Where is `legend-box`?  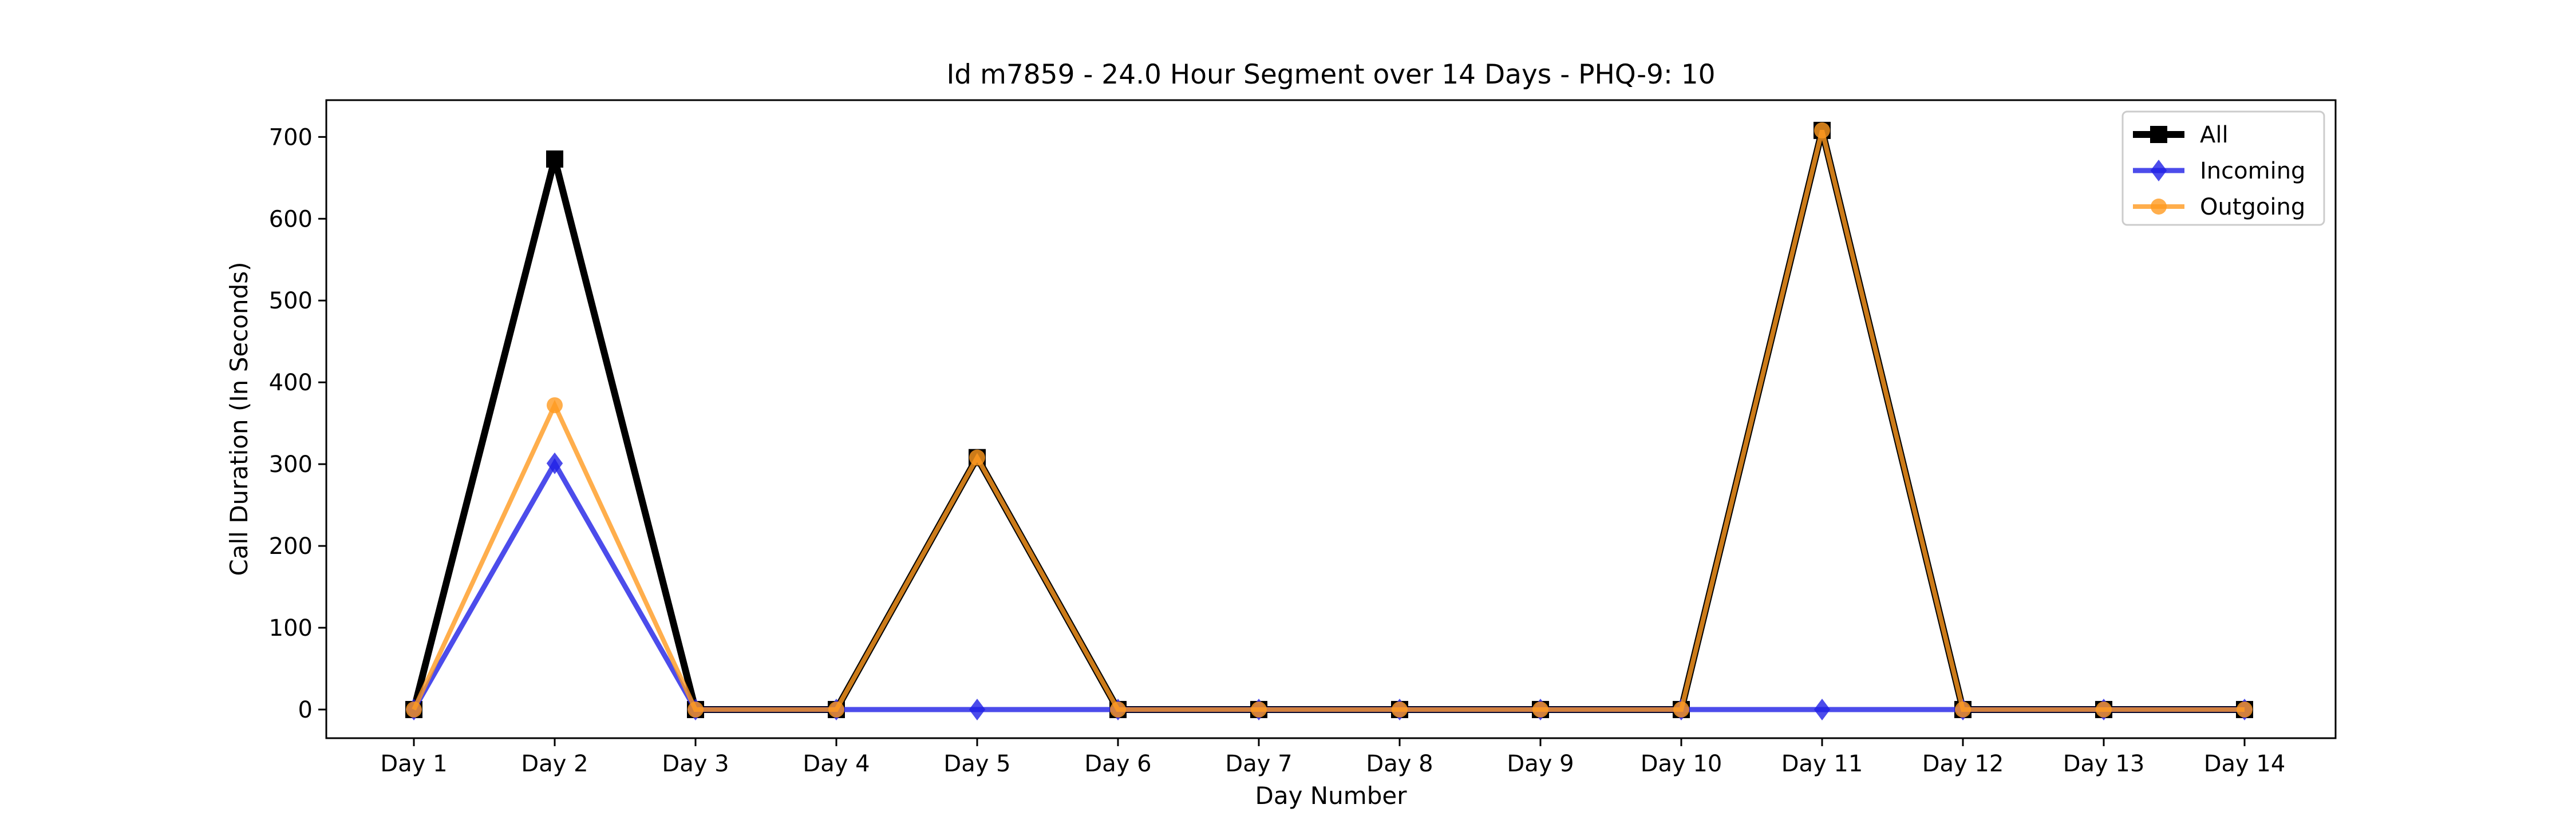 legend-box is located at coordinates (2223, 168).